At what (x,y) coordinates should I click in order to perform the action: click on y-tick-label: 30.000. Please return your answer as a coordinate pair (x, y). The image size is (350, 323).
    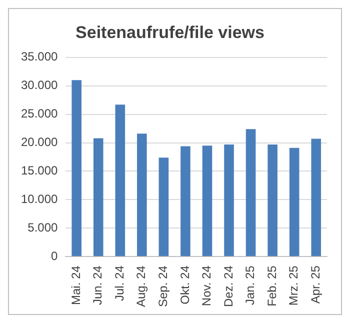
    Looking at the image, I should click on (39, 85).